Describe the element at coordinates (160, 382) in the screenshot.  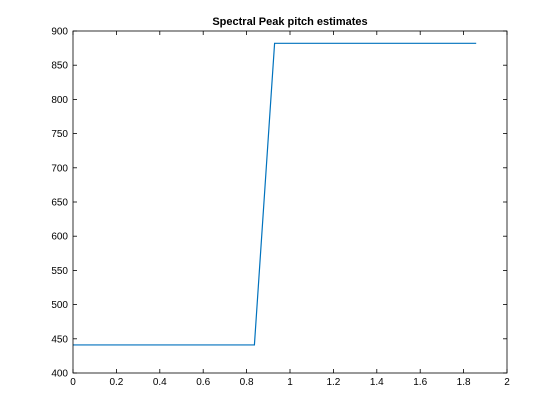
I see `x-tick-label: 0.4` at that location.